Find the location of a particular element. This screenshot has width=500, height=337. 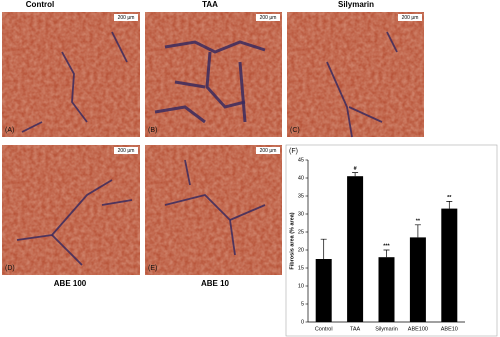

y-tick-label: 30 is located at coordinates (301, 214).